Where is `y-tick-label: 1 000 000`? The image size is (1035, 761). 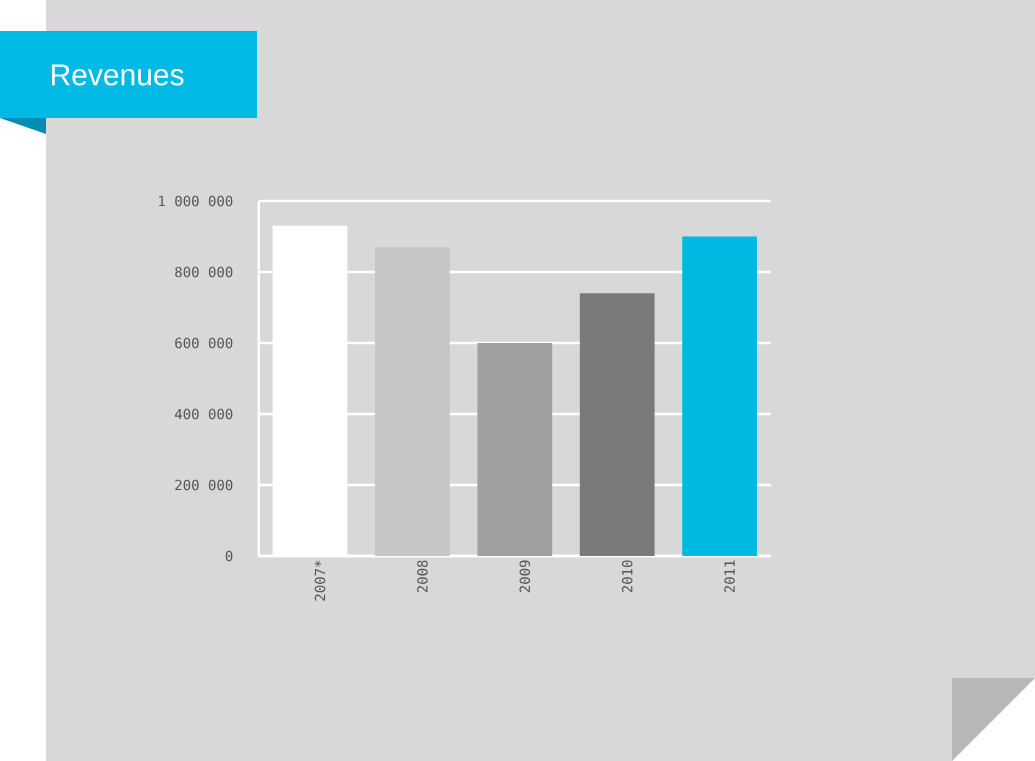
y-tick-label: 1 000 000 is located at coordinates (196, 201).